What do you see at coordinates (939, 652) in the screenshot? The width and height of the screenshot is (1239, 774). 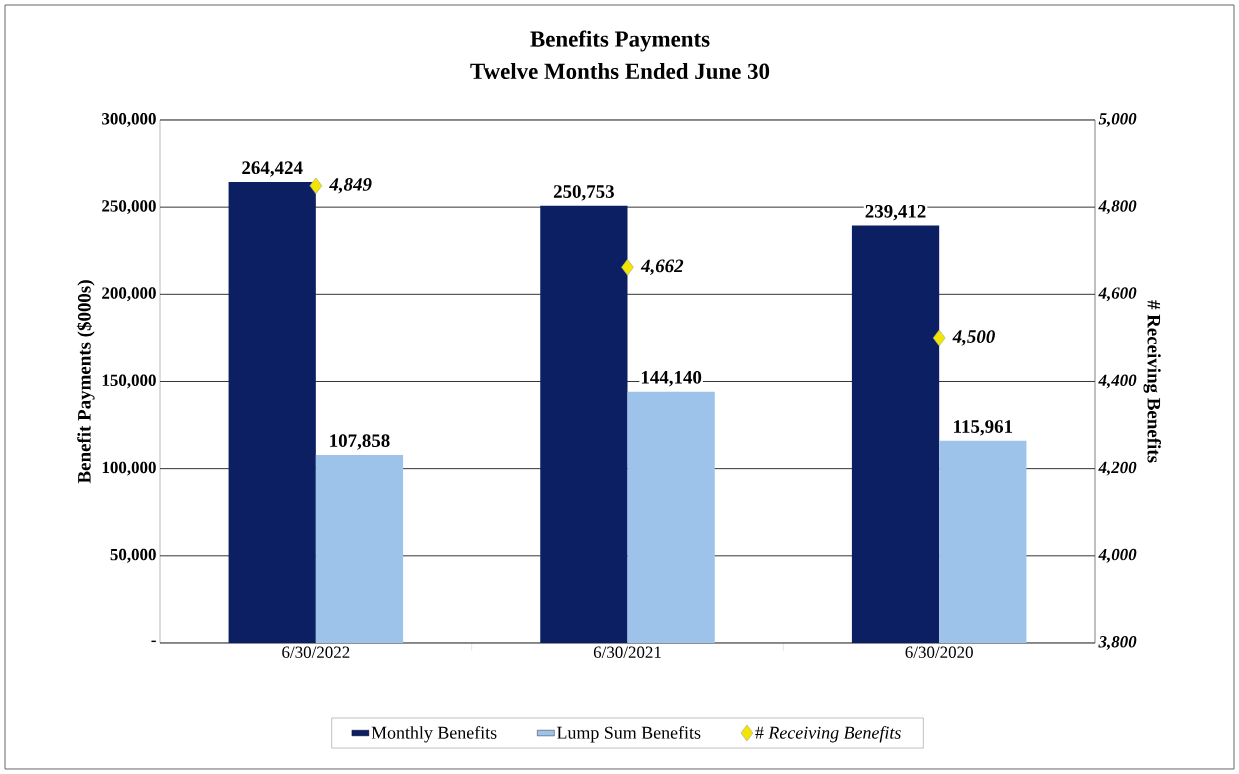 I see `x-tick-label: 6/30/2020` at bounding box center [939, 652].